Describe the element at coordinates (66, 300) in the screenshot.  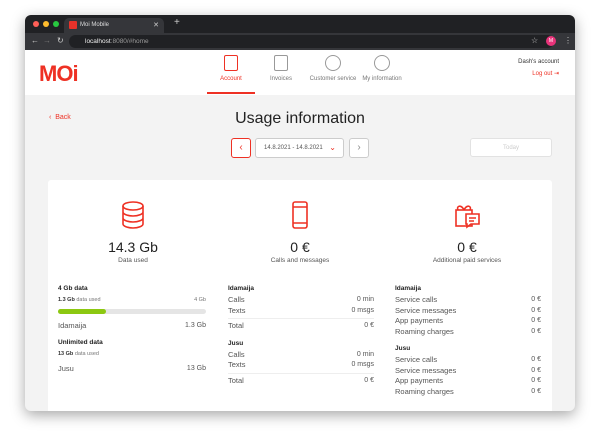
I see `plan-used: 1.3 Gb` at that location.